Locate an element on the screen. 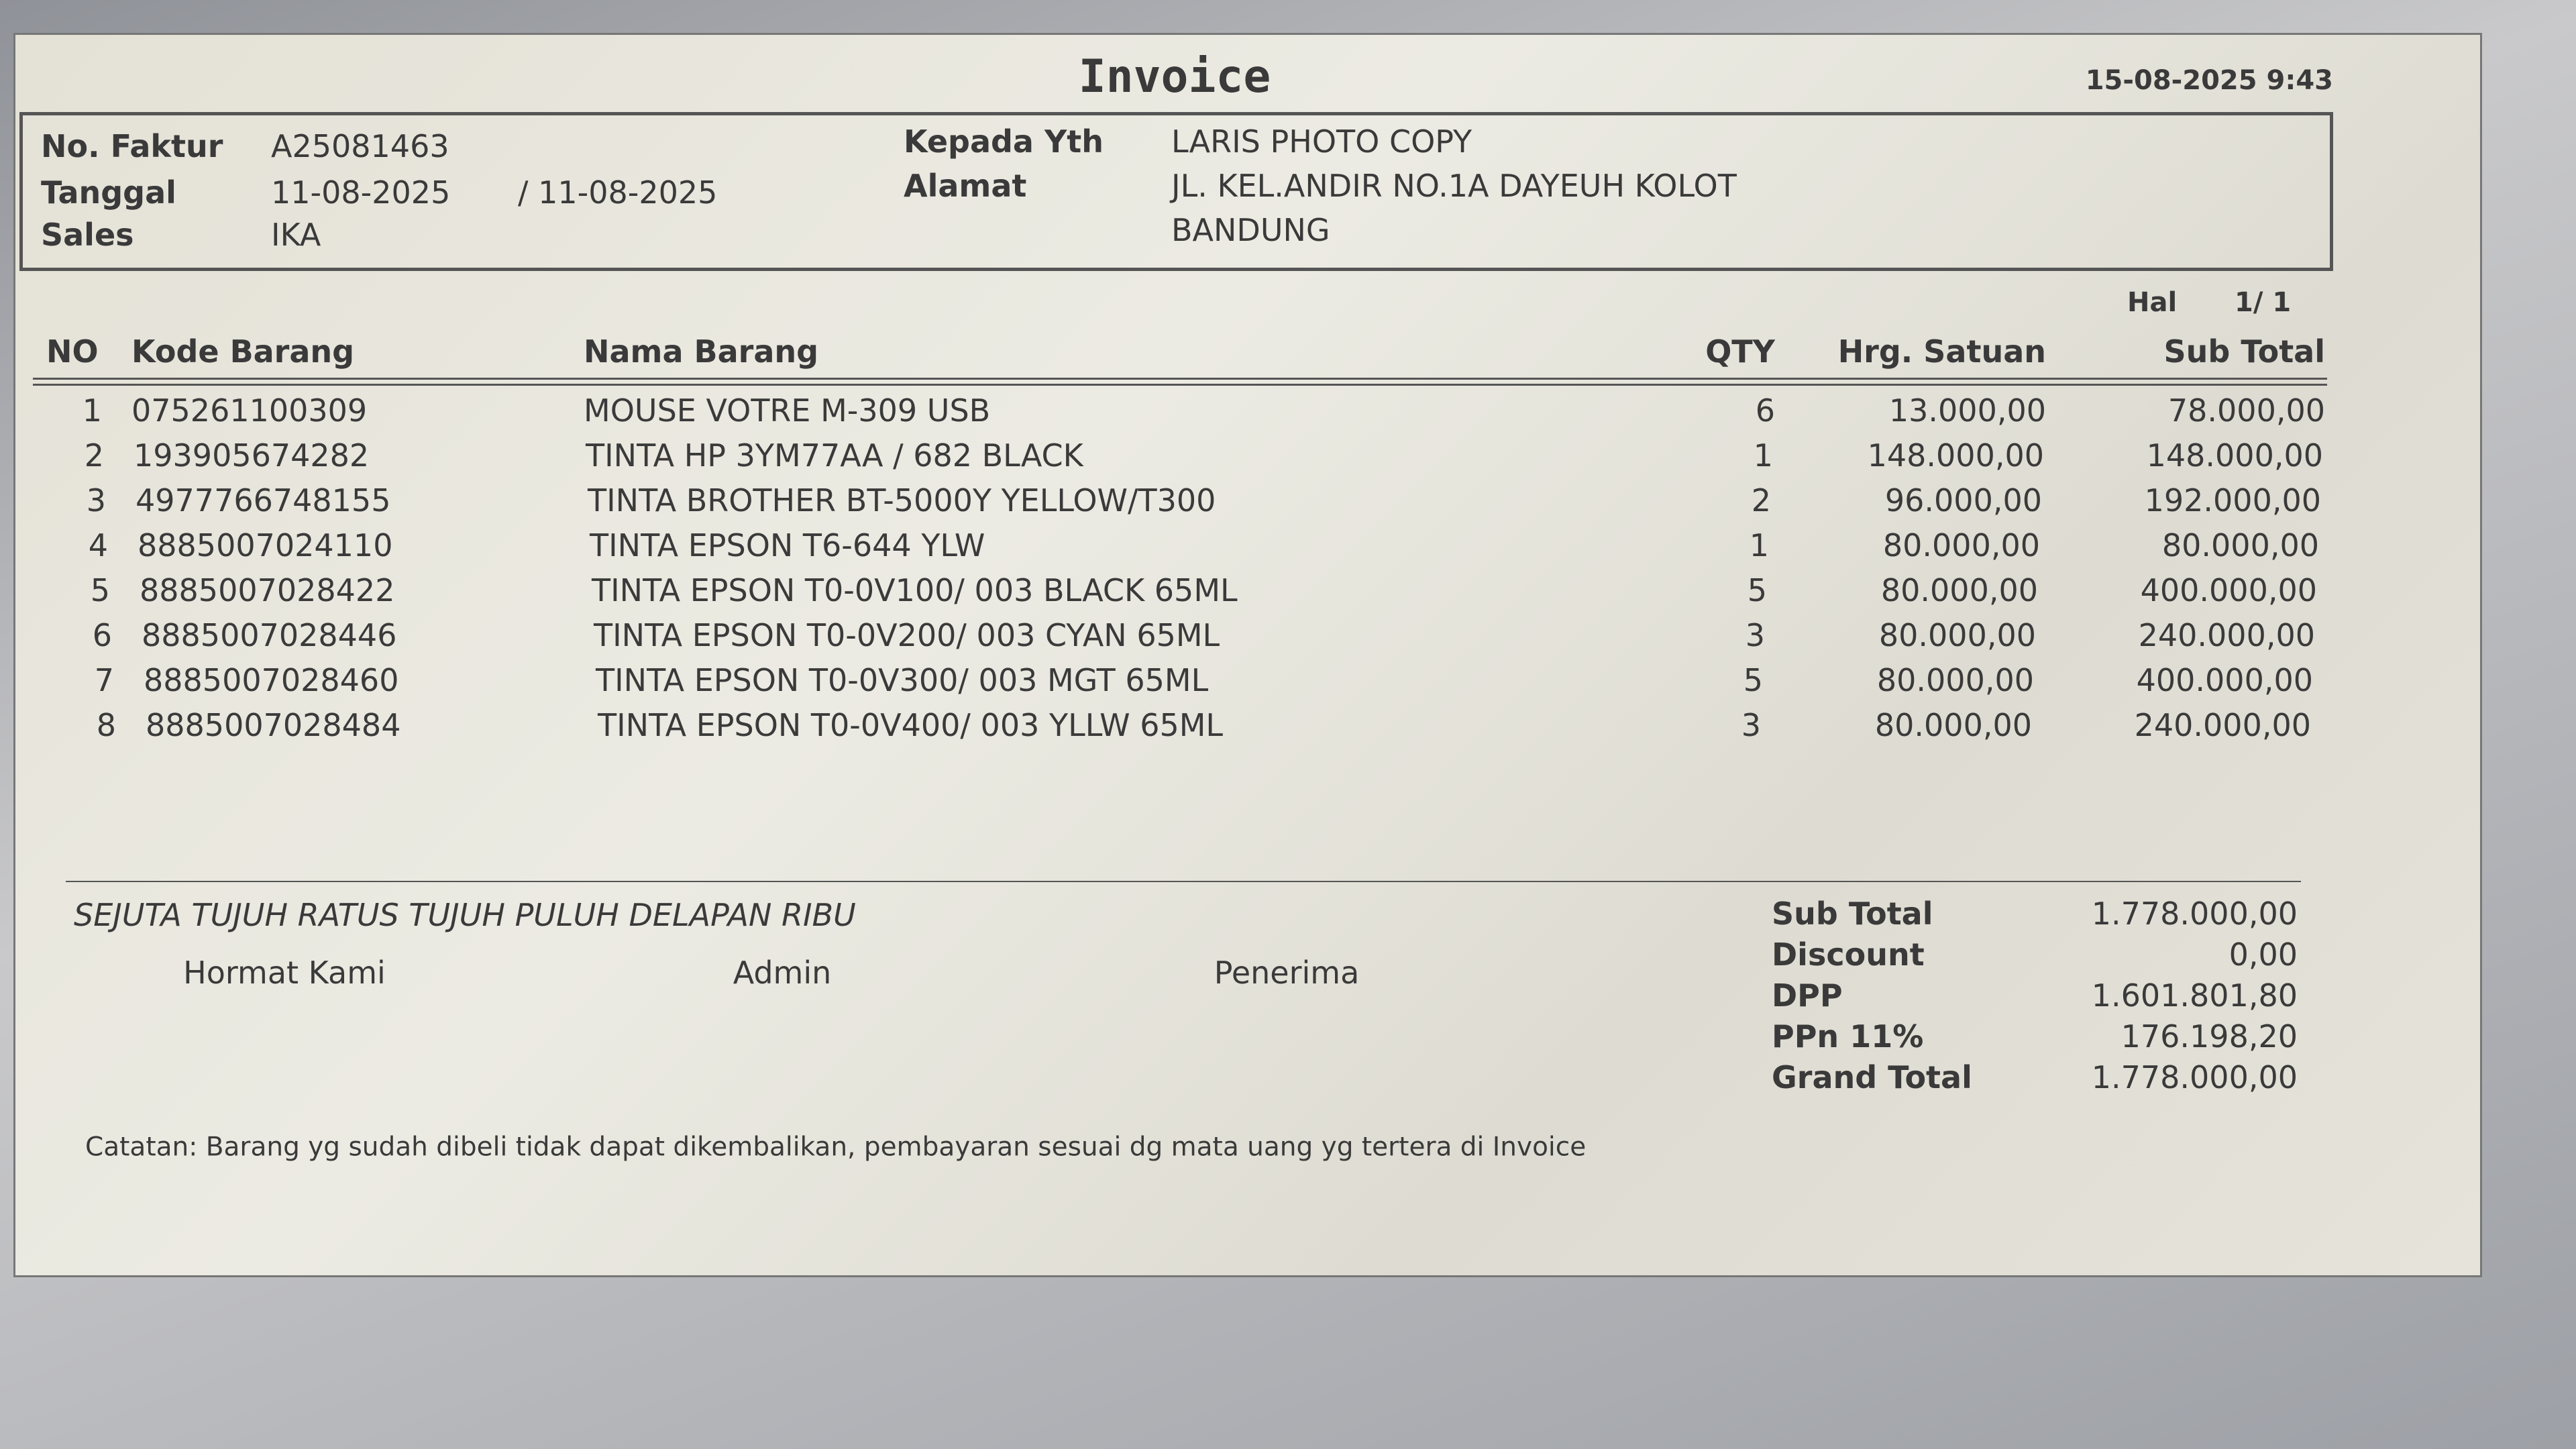 This screenshot has height=1449, width=2576. column-header: Sub Total is located at coordinates (2244, 351).